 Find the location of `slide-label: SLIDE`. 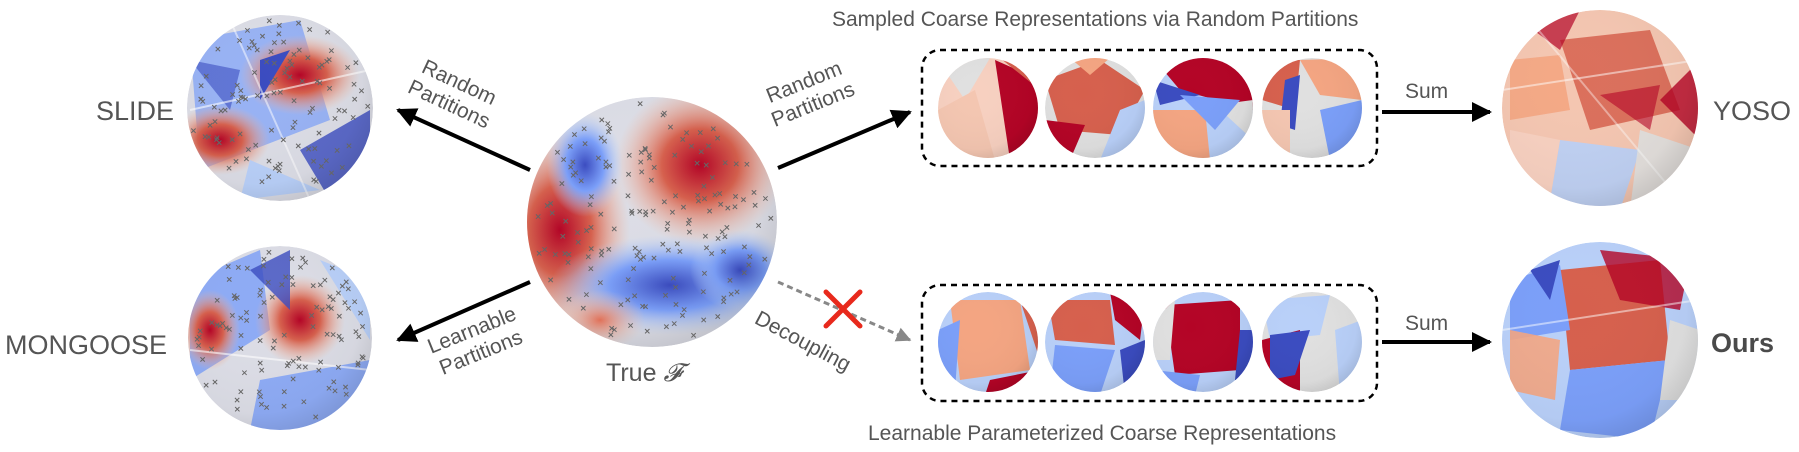

slide-label: SLIDE is located at coordinates (135, 111).